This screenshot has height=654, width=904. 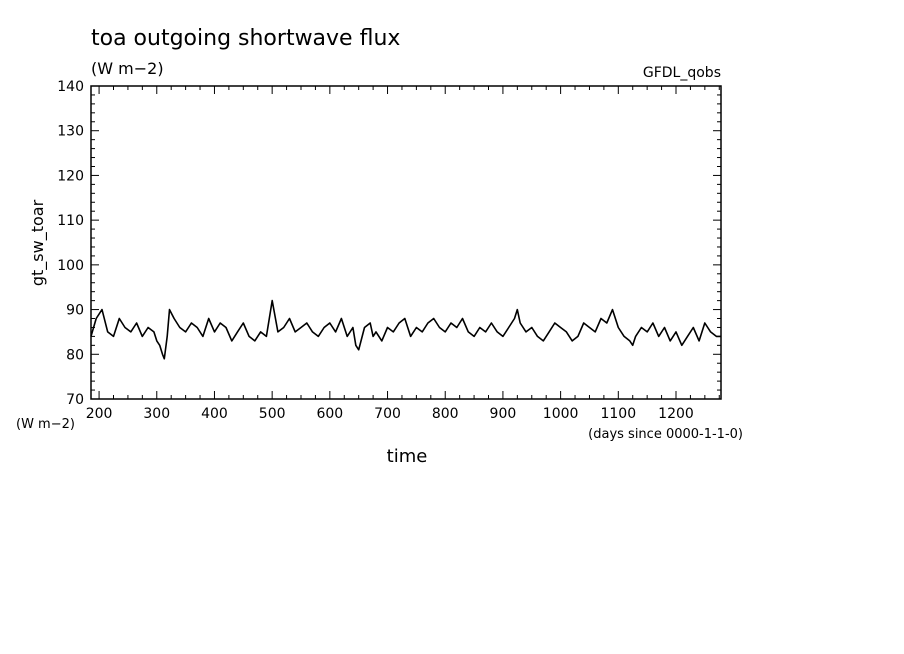 I want to click on x-tick-label: 400, so click(x=214, y=414).